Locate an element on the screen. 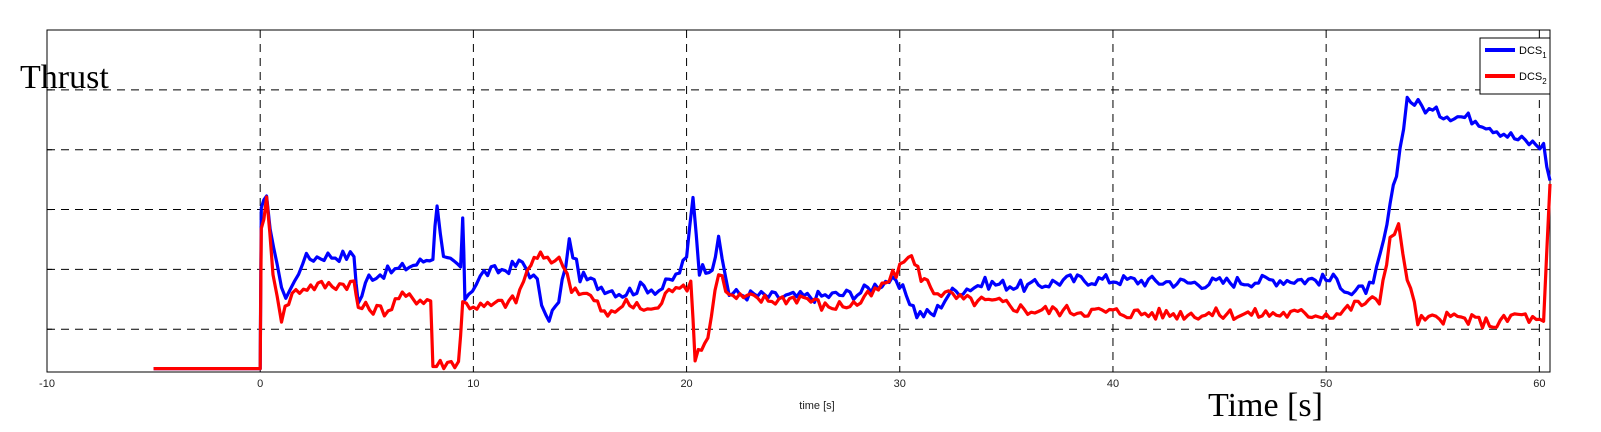 The image size is (1601, 432). x-tick-label: 60 is located at coordinates (1539, 384).